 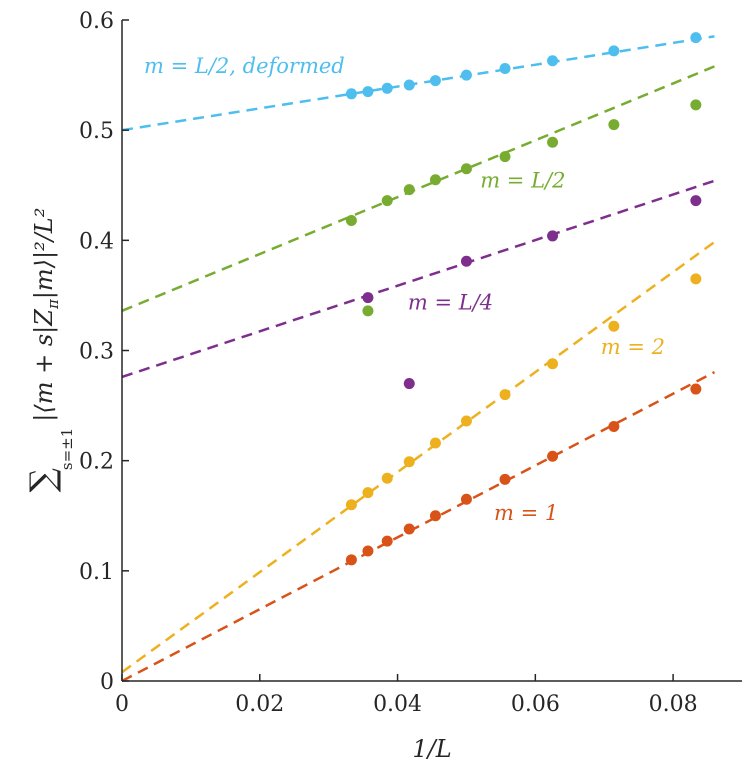 I want to click on y-tick-label-0: 0, so click(x=107, y=682).